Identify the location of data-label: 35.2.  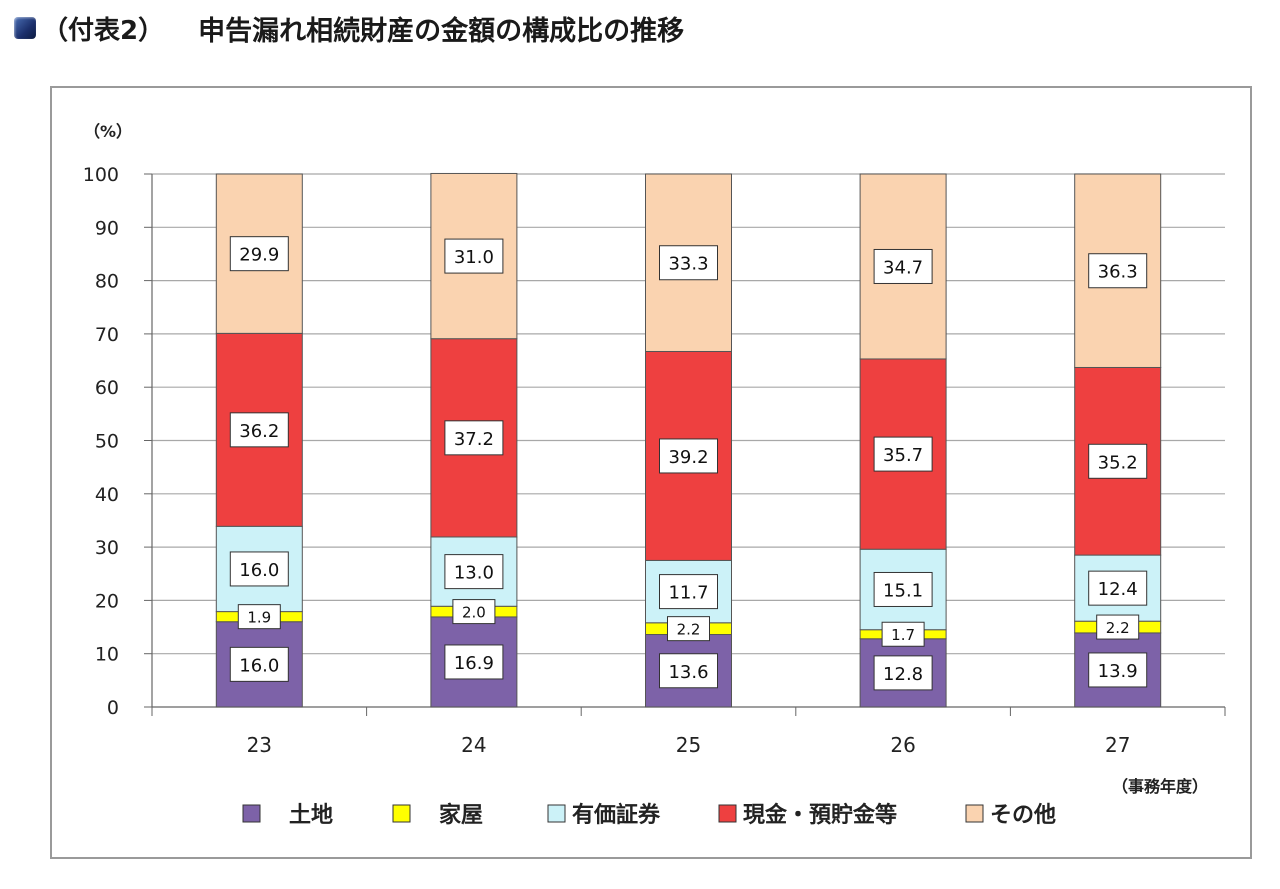
(1118, 462).